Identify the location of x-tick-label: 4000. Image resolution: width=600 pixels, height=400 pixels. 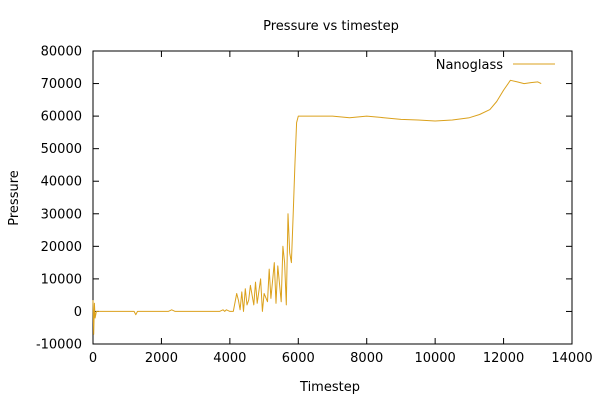
(229, 358).